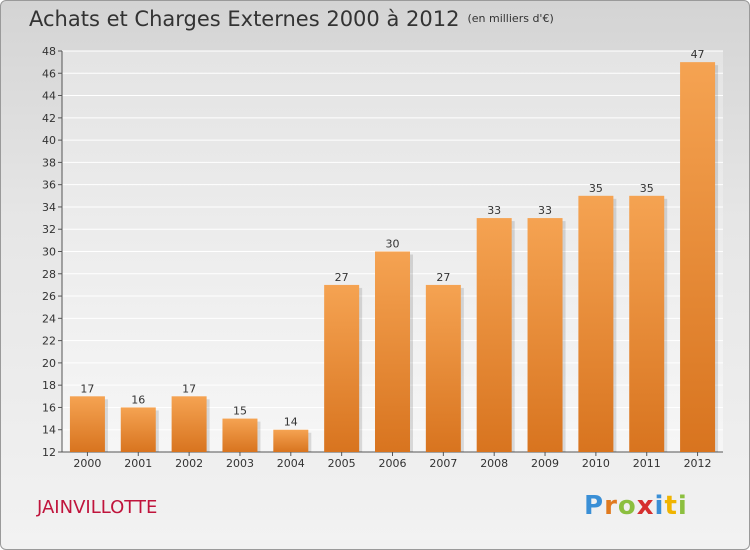 This screenshot has height=550, width=750. What do you see at coordinates (138, 463) in the screenshot?
I see `x-tick-label: 2001` at bounding box center [138, 463].